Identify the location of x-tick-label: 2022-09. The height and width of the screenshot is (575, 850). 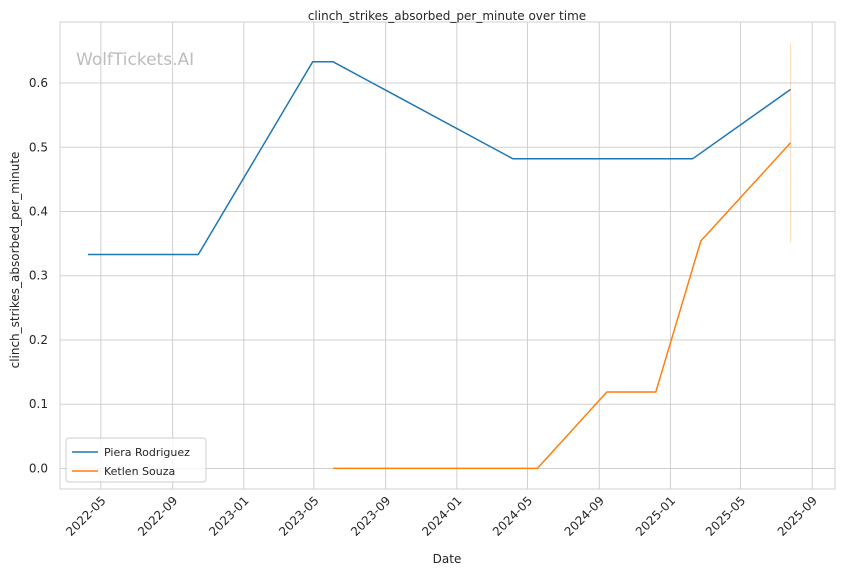
(157, 516).